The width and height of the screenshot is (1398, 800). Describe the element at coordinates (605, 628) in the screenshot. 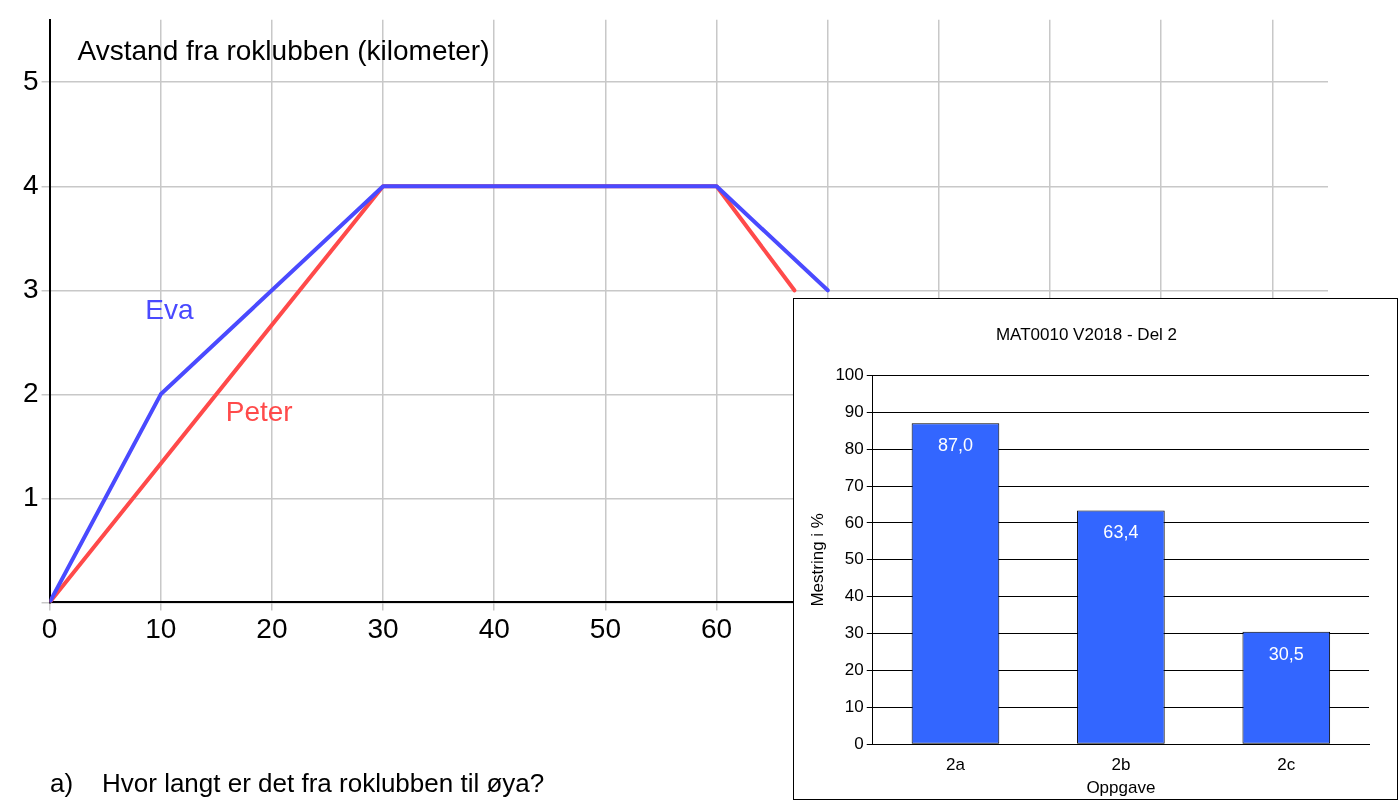

I see `x-tick-label: 50` at that location.